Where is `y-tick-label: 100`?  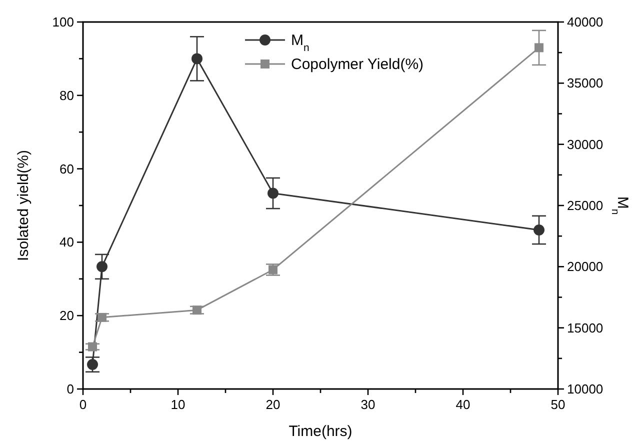
y-tick-label: 100 is located at coordinates (63, 22).